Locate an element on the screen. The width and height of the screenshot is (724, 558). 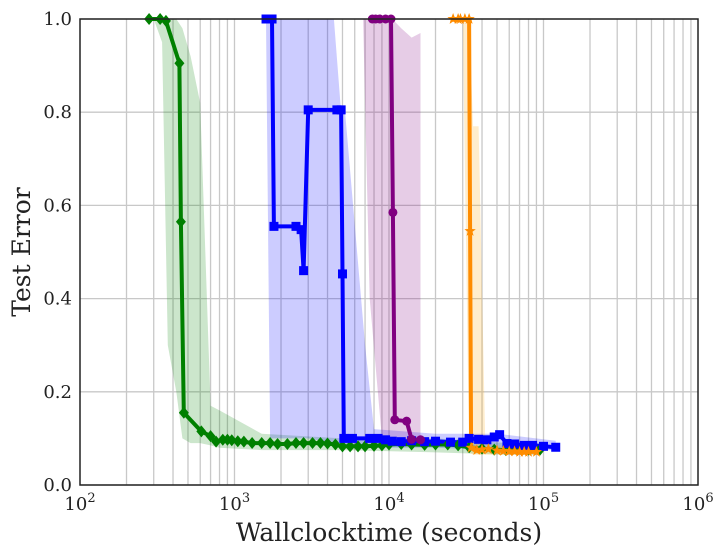
x-tick-label: 10³ is located at coordinates (234, 503).